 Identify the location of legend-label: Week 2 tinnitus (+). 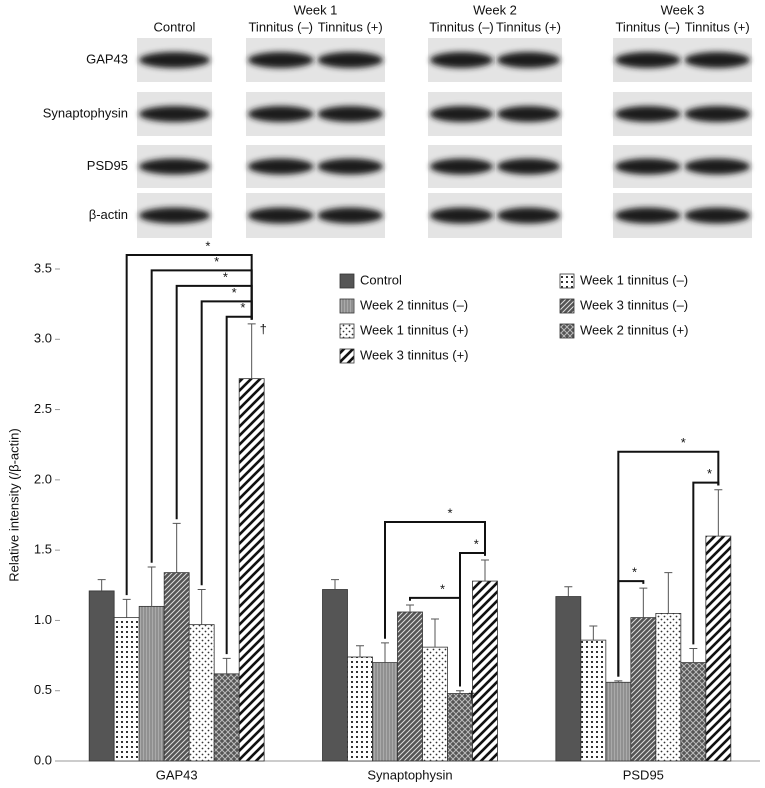
(634, 329).